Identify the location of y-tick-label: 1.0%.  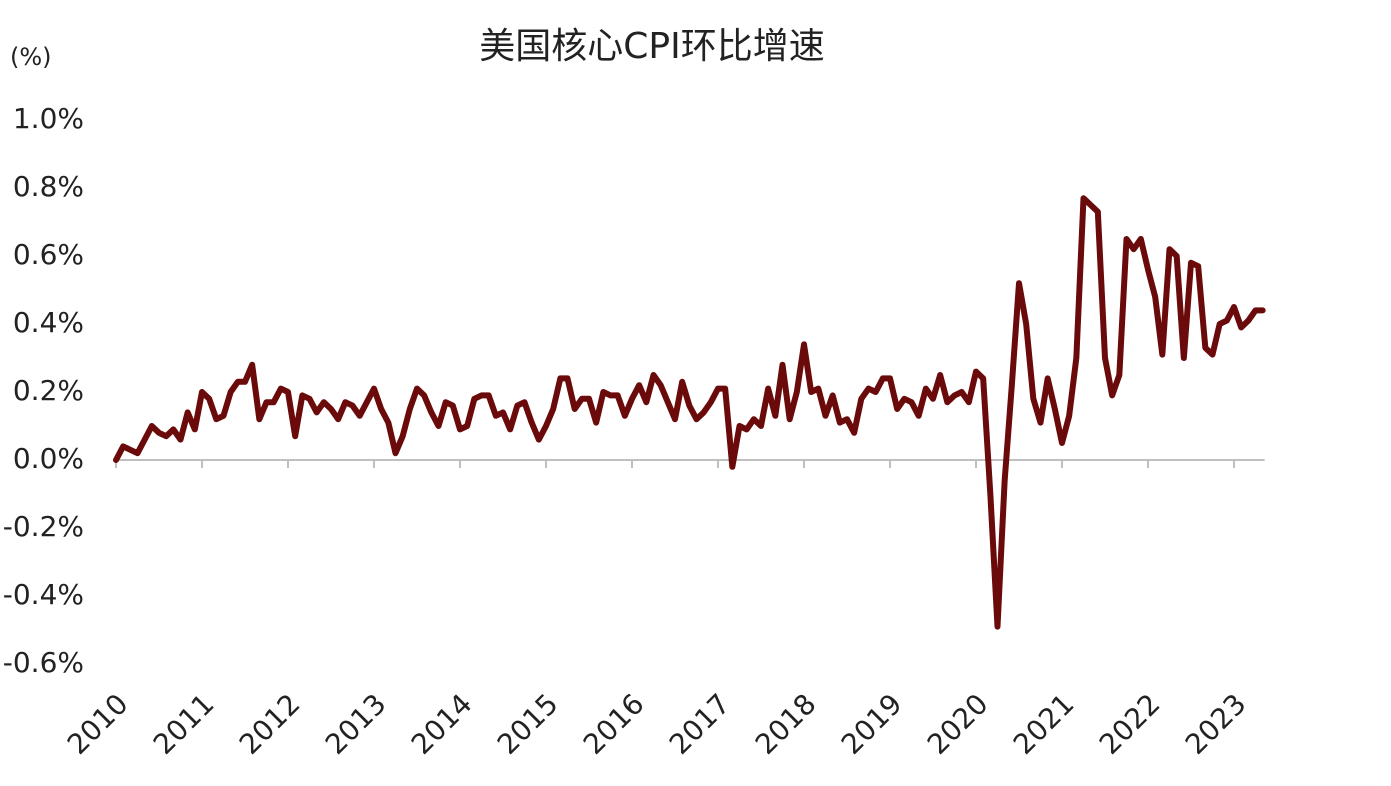
(48, 118).